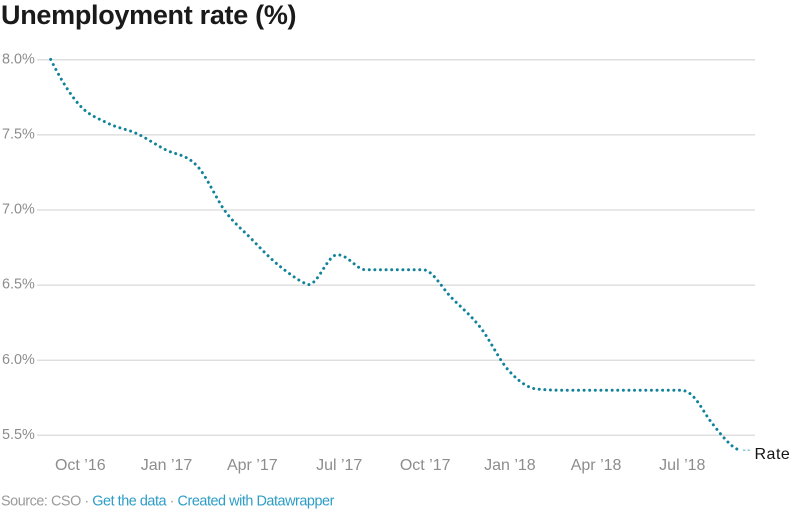 Image resolution: width=800 pixels, height=516 pixels. What do you see at coordinates (148, 15) in the screenshot?
I see `svg-text: Unemployment rate (%)` at bounding box center [148, 15].